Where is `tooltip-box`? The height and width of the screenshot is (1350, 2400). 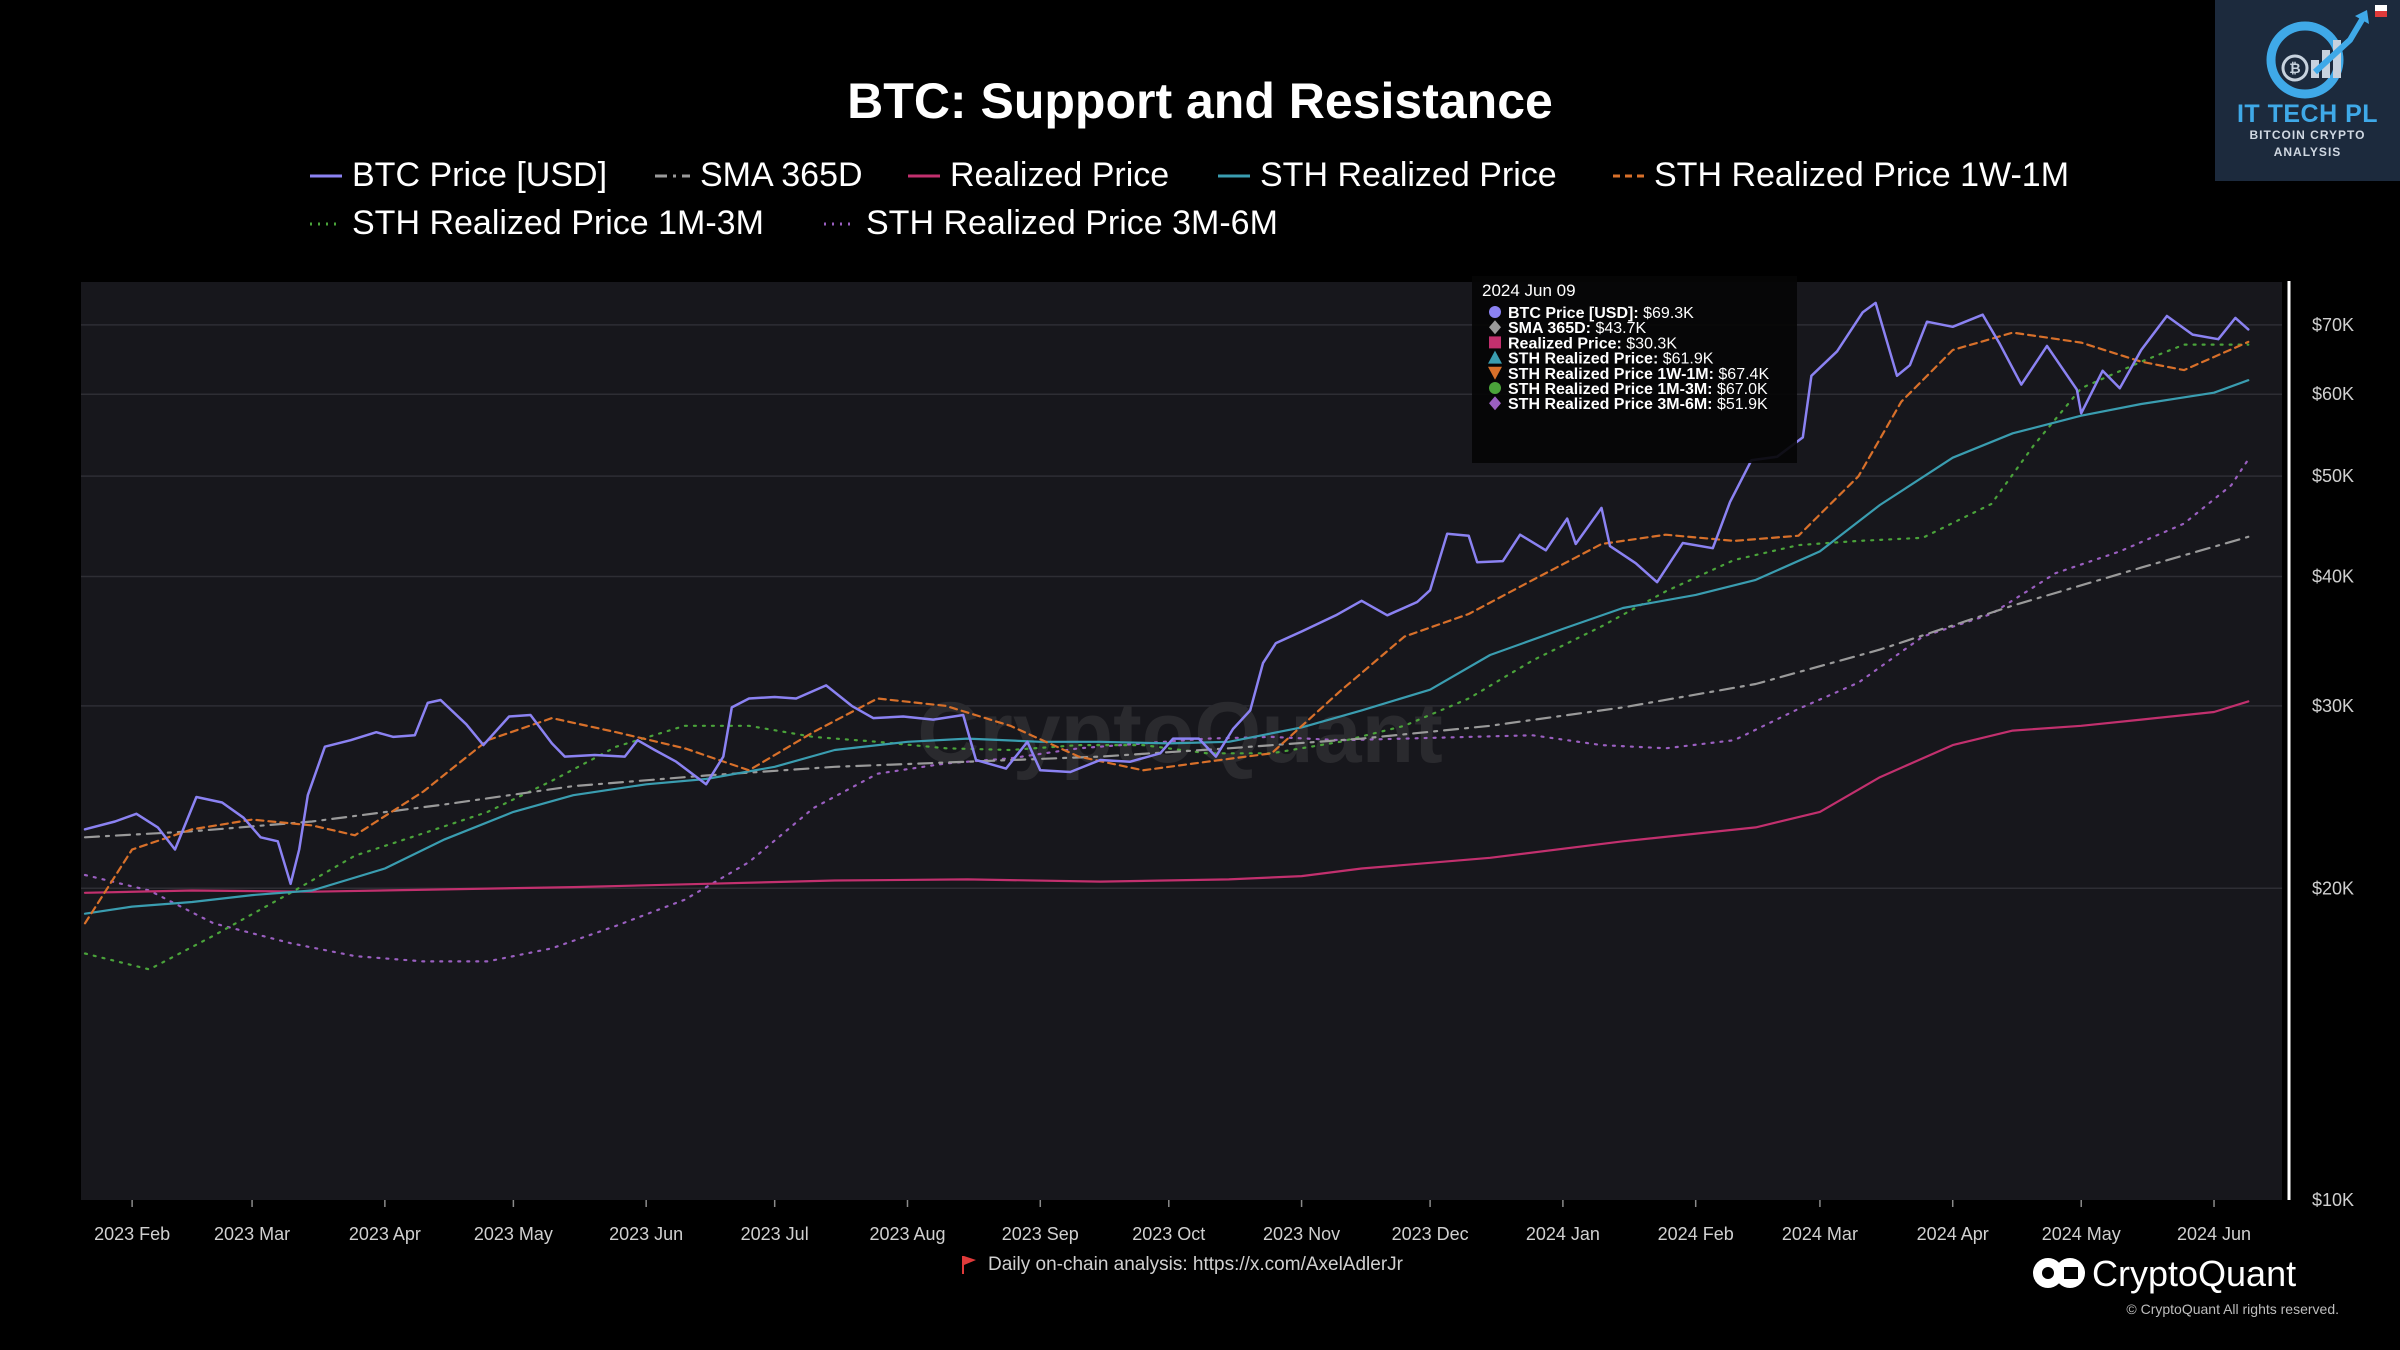
tooltip-box is located at coordinates (1634, 369).